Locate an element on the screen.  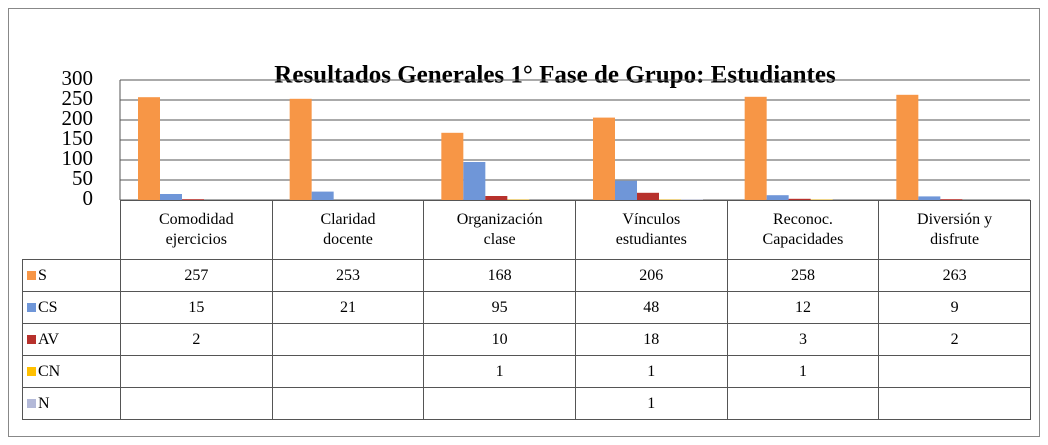
table-value: 18 is located at coordinates (651, 339).